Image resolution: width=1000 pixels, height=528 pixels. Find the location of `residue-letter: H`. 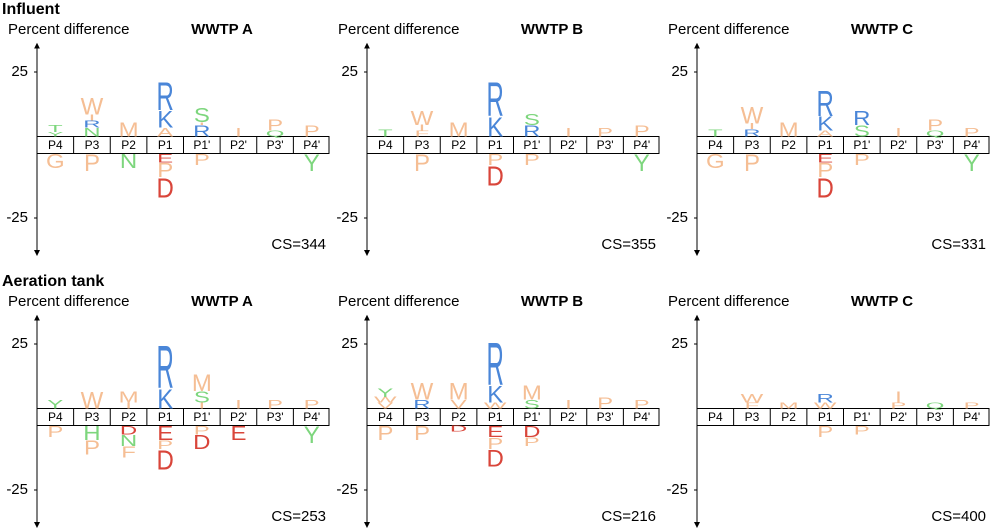

residue-letter: H is located at coordinates (91, 433).